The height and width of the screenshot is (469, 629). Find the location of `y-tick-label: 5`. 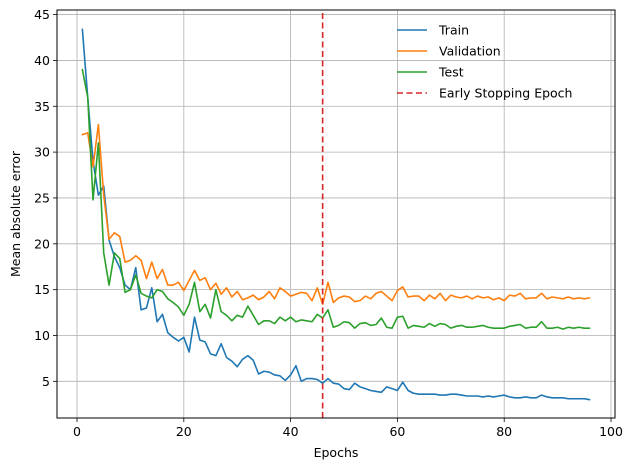

y-tick-label: 5 is located at coordinates (46, 381).